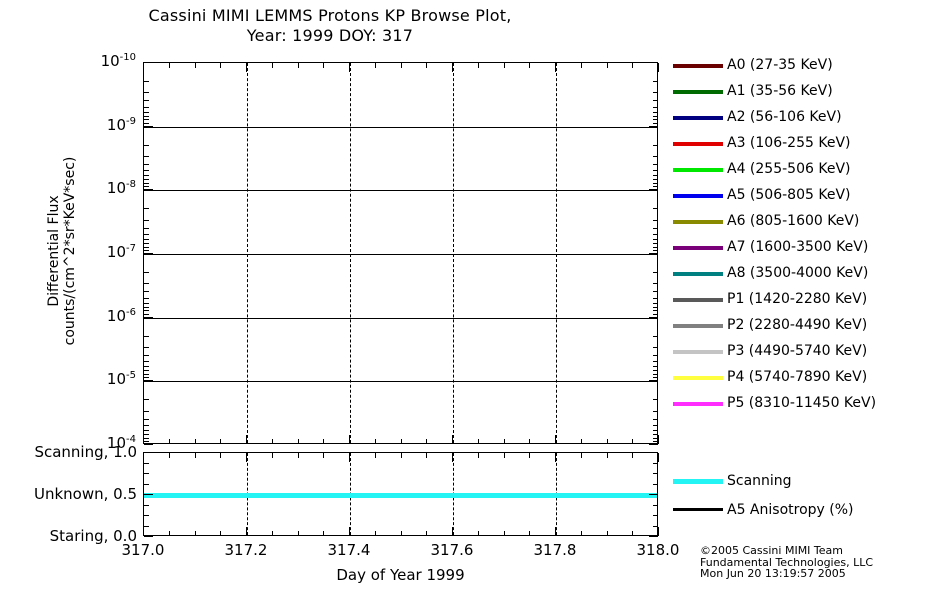 The height and width of the screenshot is (600, 950). What do you see at coordinates (807, 404) in the screenshot?
I see `legend-row-p5: P5 (8310-11450 KeV)` at bounding box center [807, 404].